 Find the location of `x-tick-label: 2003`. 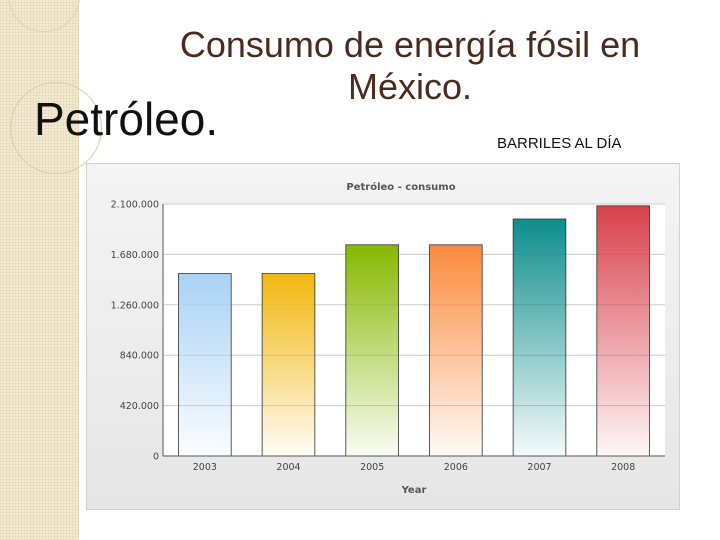

x-tick-label: 2003 is located at coordinates (205, 467).